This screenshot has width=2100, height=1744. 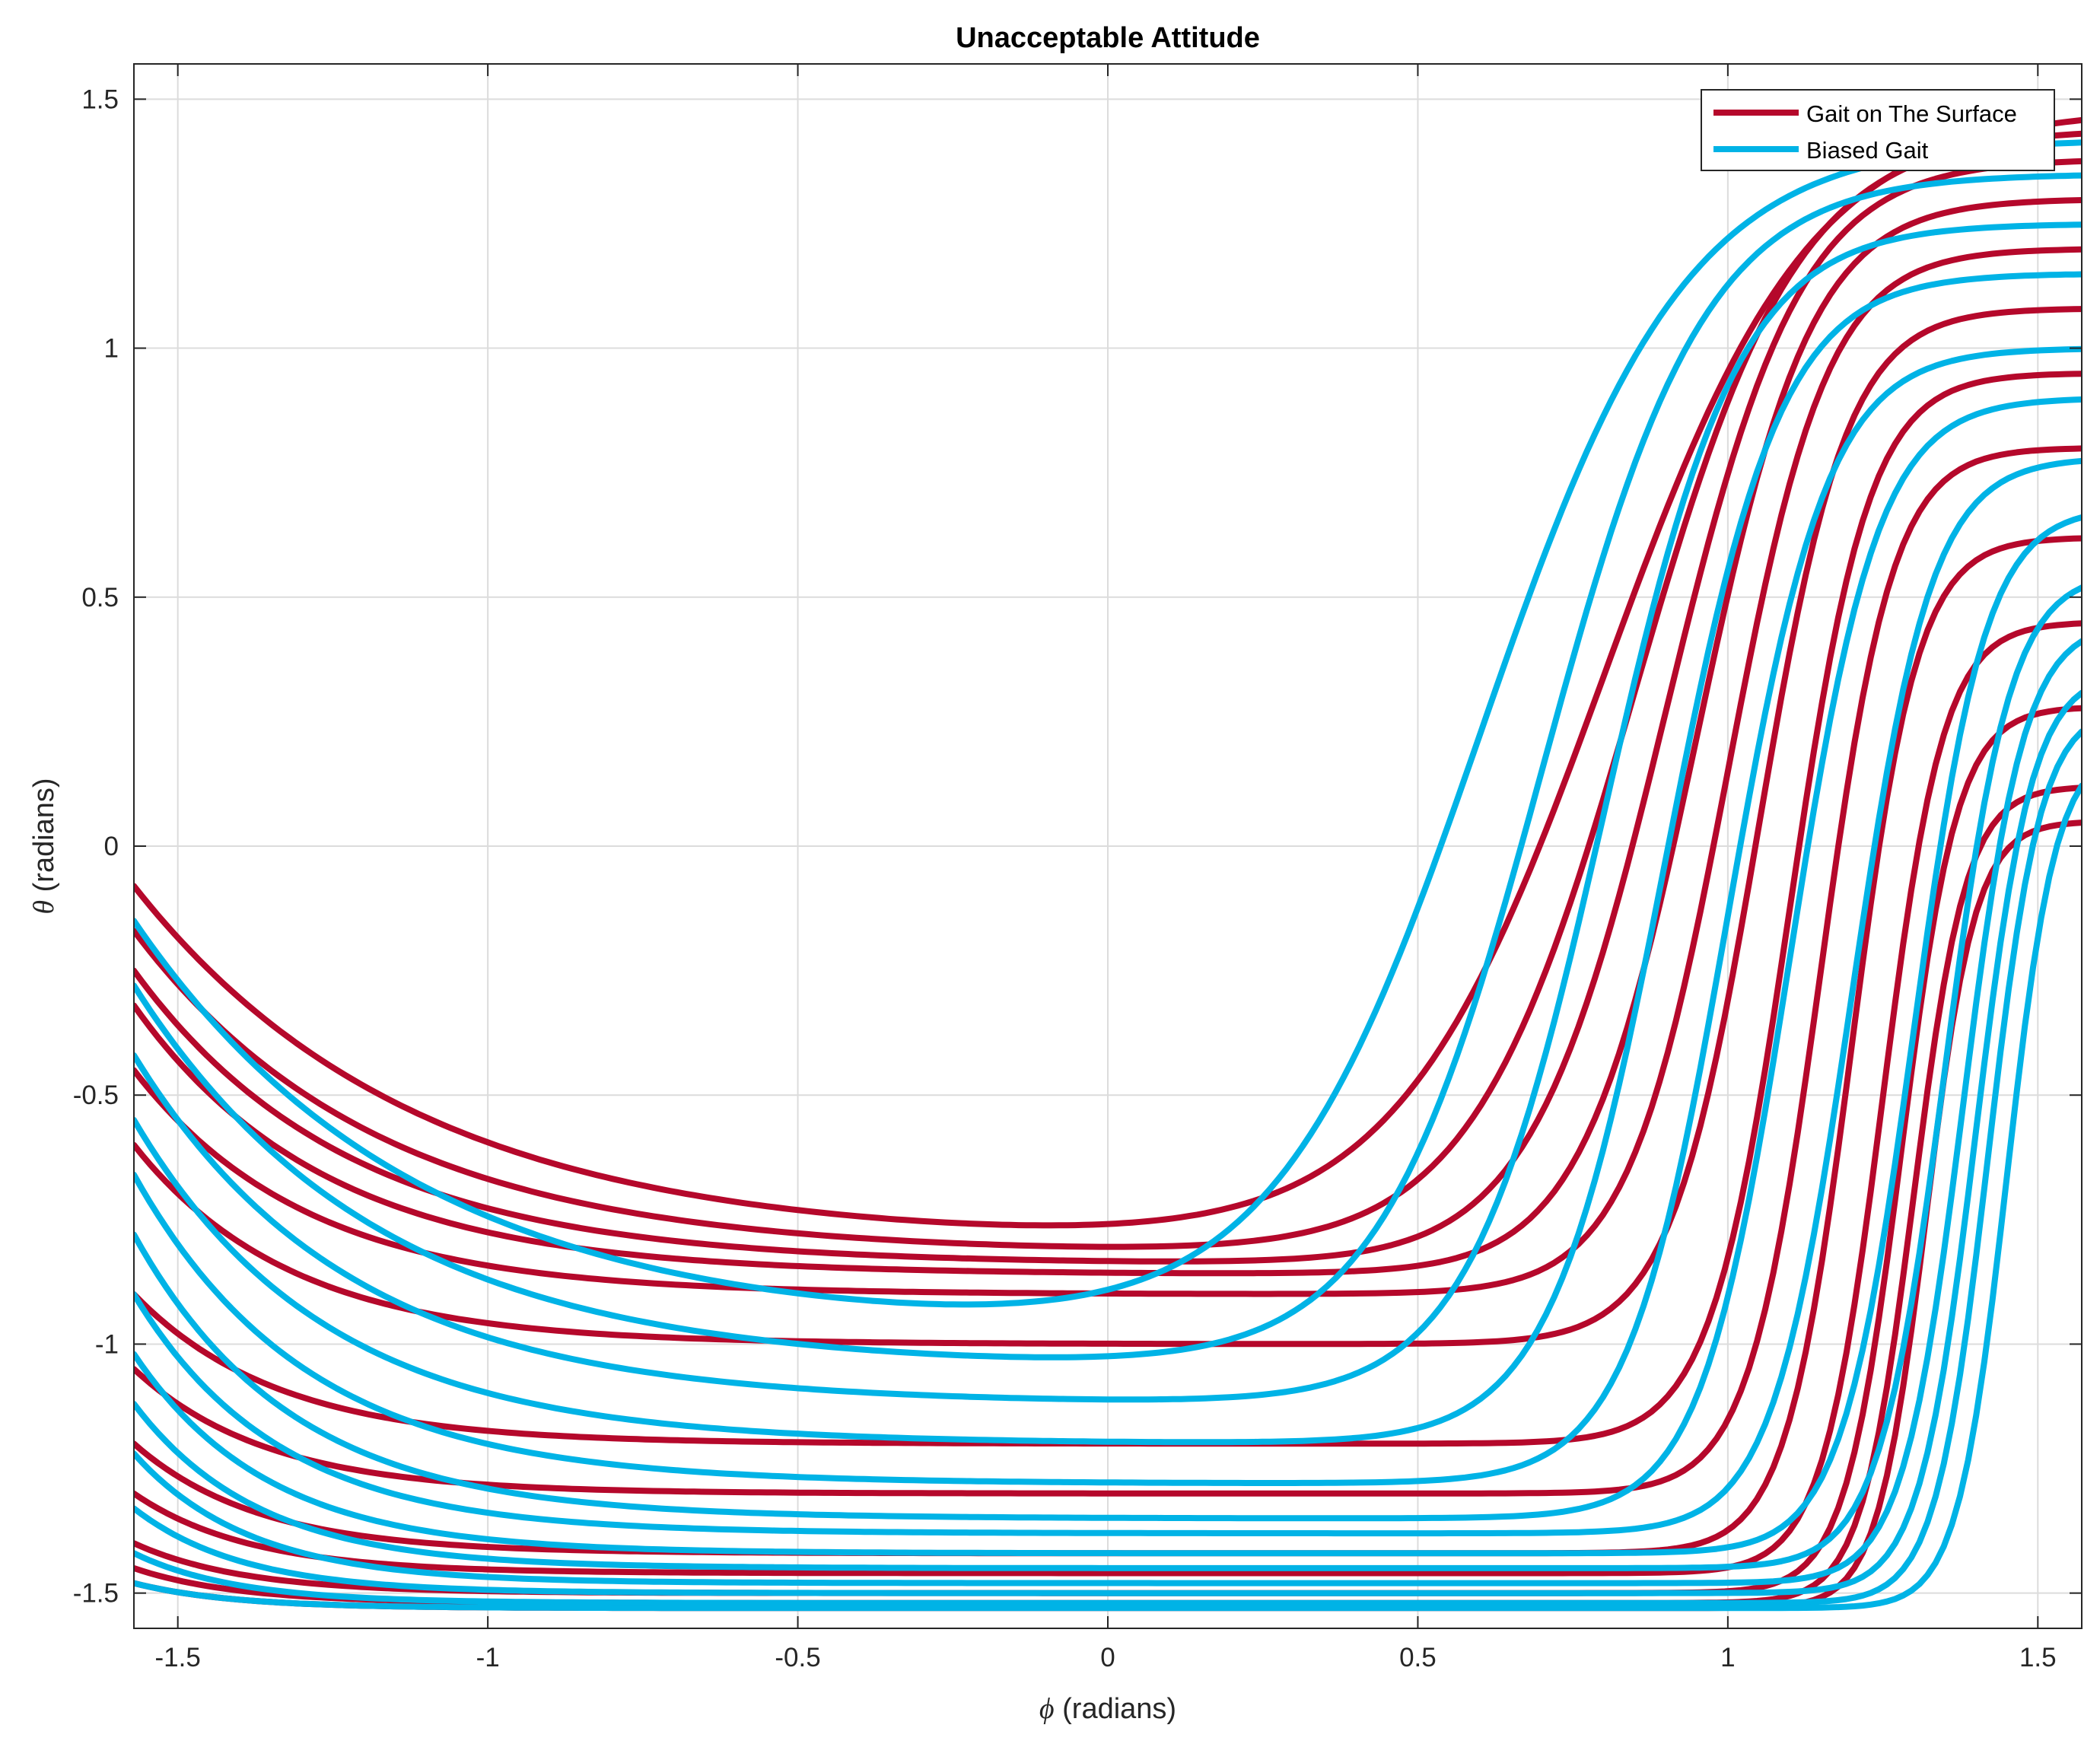 What do you see at coordinates (1728, 1657) in the screenshot?
I see `x-tick-label: 1` at bounding box center [1728, 1657].